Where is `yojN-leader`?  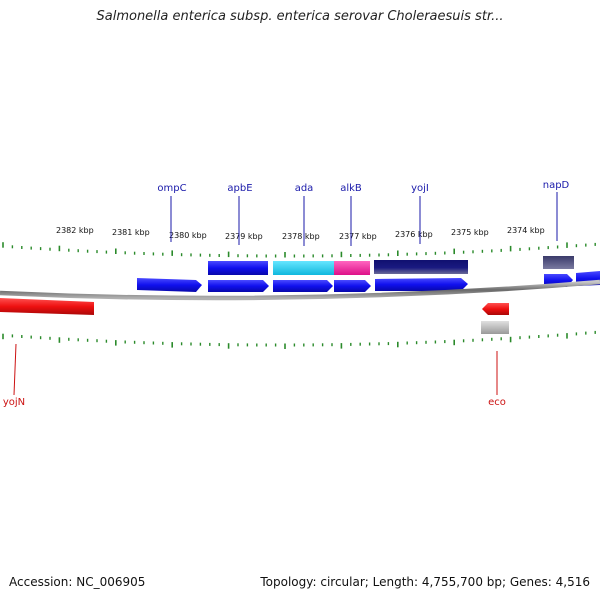 yojN-leader is located at coordinates (15, 369).